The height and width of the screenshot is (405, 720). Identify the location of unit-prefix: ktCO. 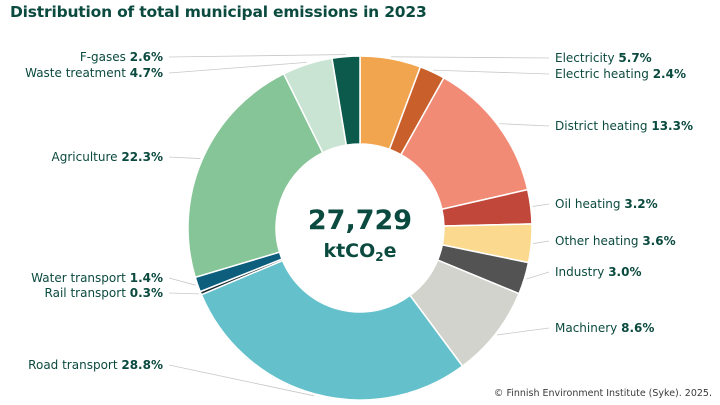
(349, 251).